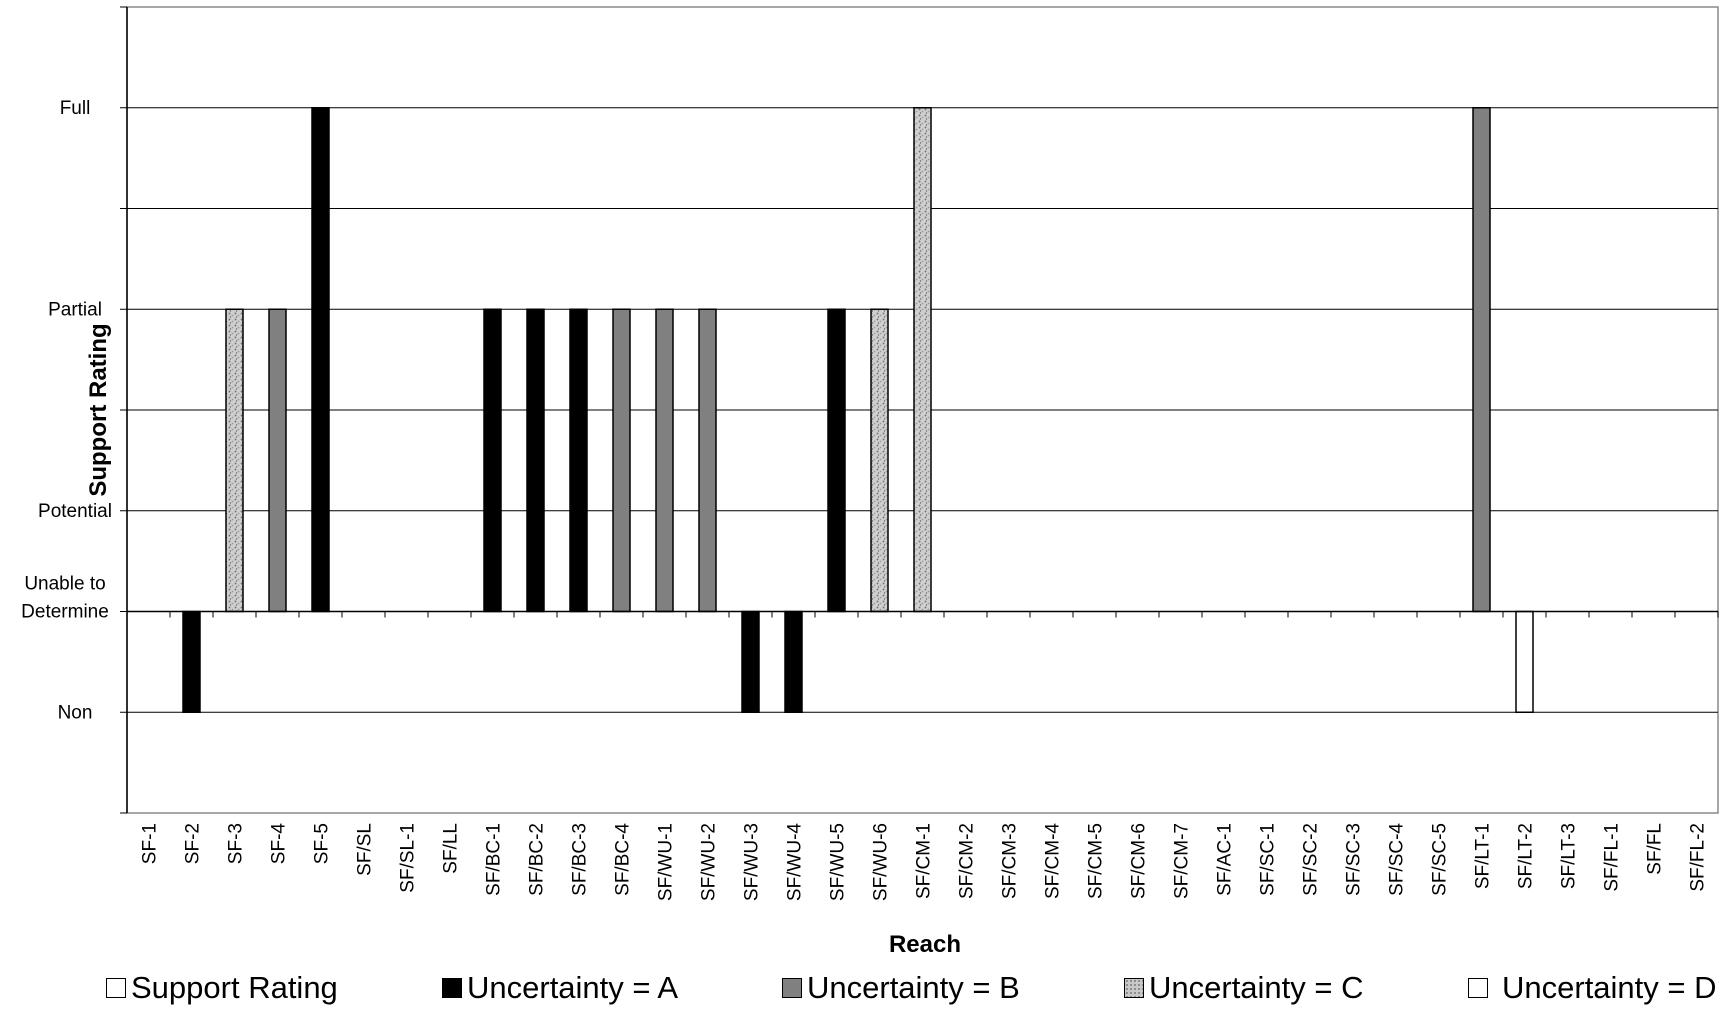 Image resolution: width=1728 pixels, height=1016 pixels. What do you see at coordinates (75, 712) in the screenshot?
I see `y-tick-label: Non` at bounding box center [75, 712].